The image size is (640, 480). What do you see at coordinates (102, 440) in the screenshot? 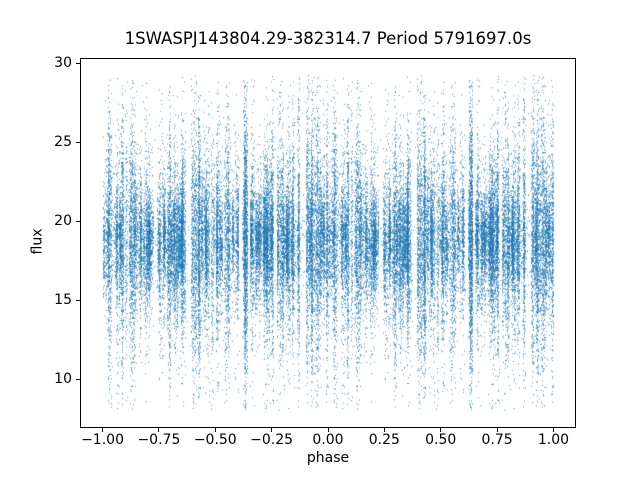
I see `x-tick-label: −1.00` at bounding box center [102, 440].